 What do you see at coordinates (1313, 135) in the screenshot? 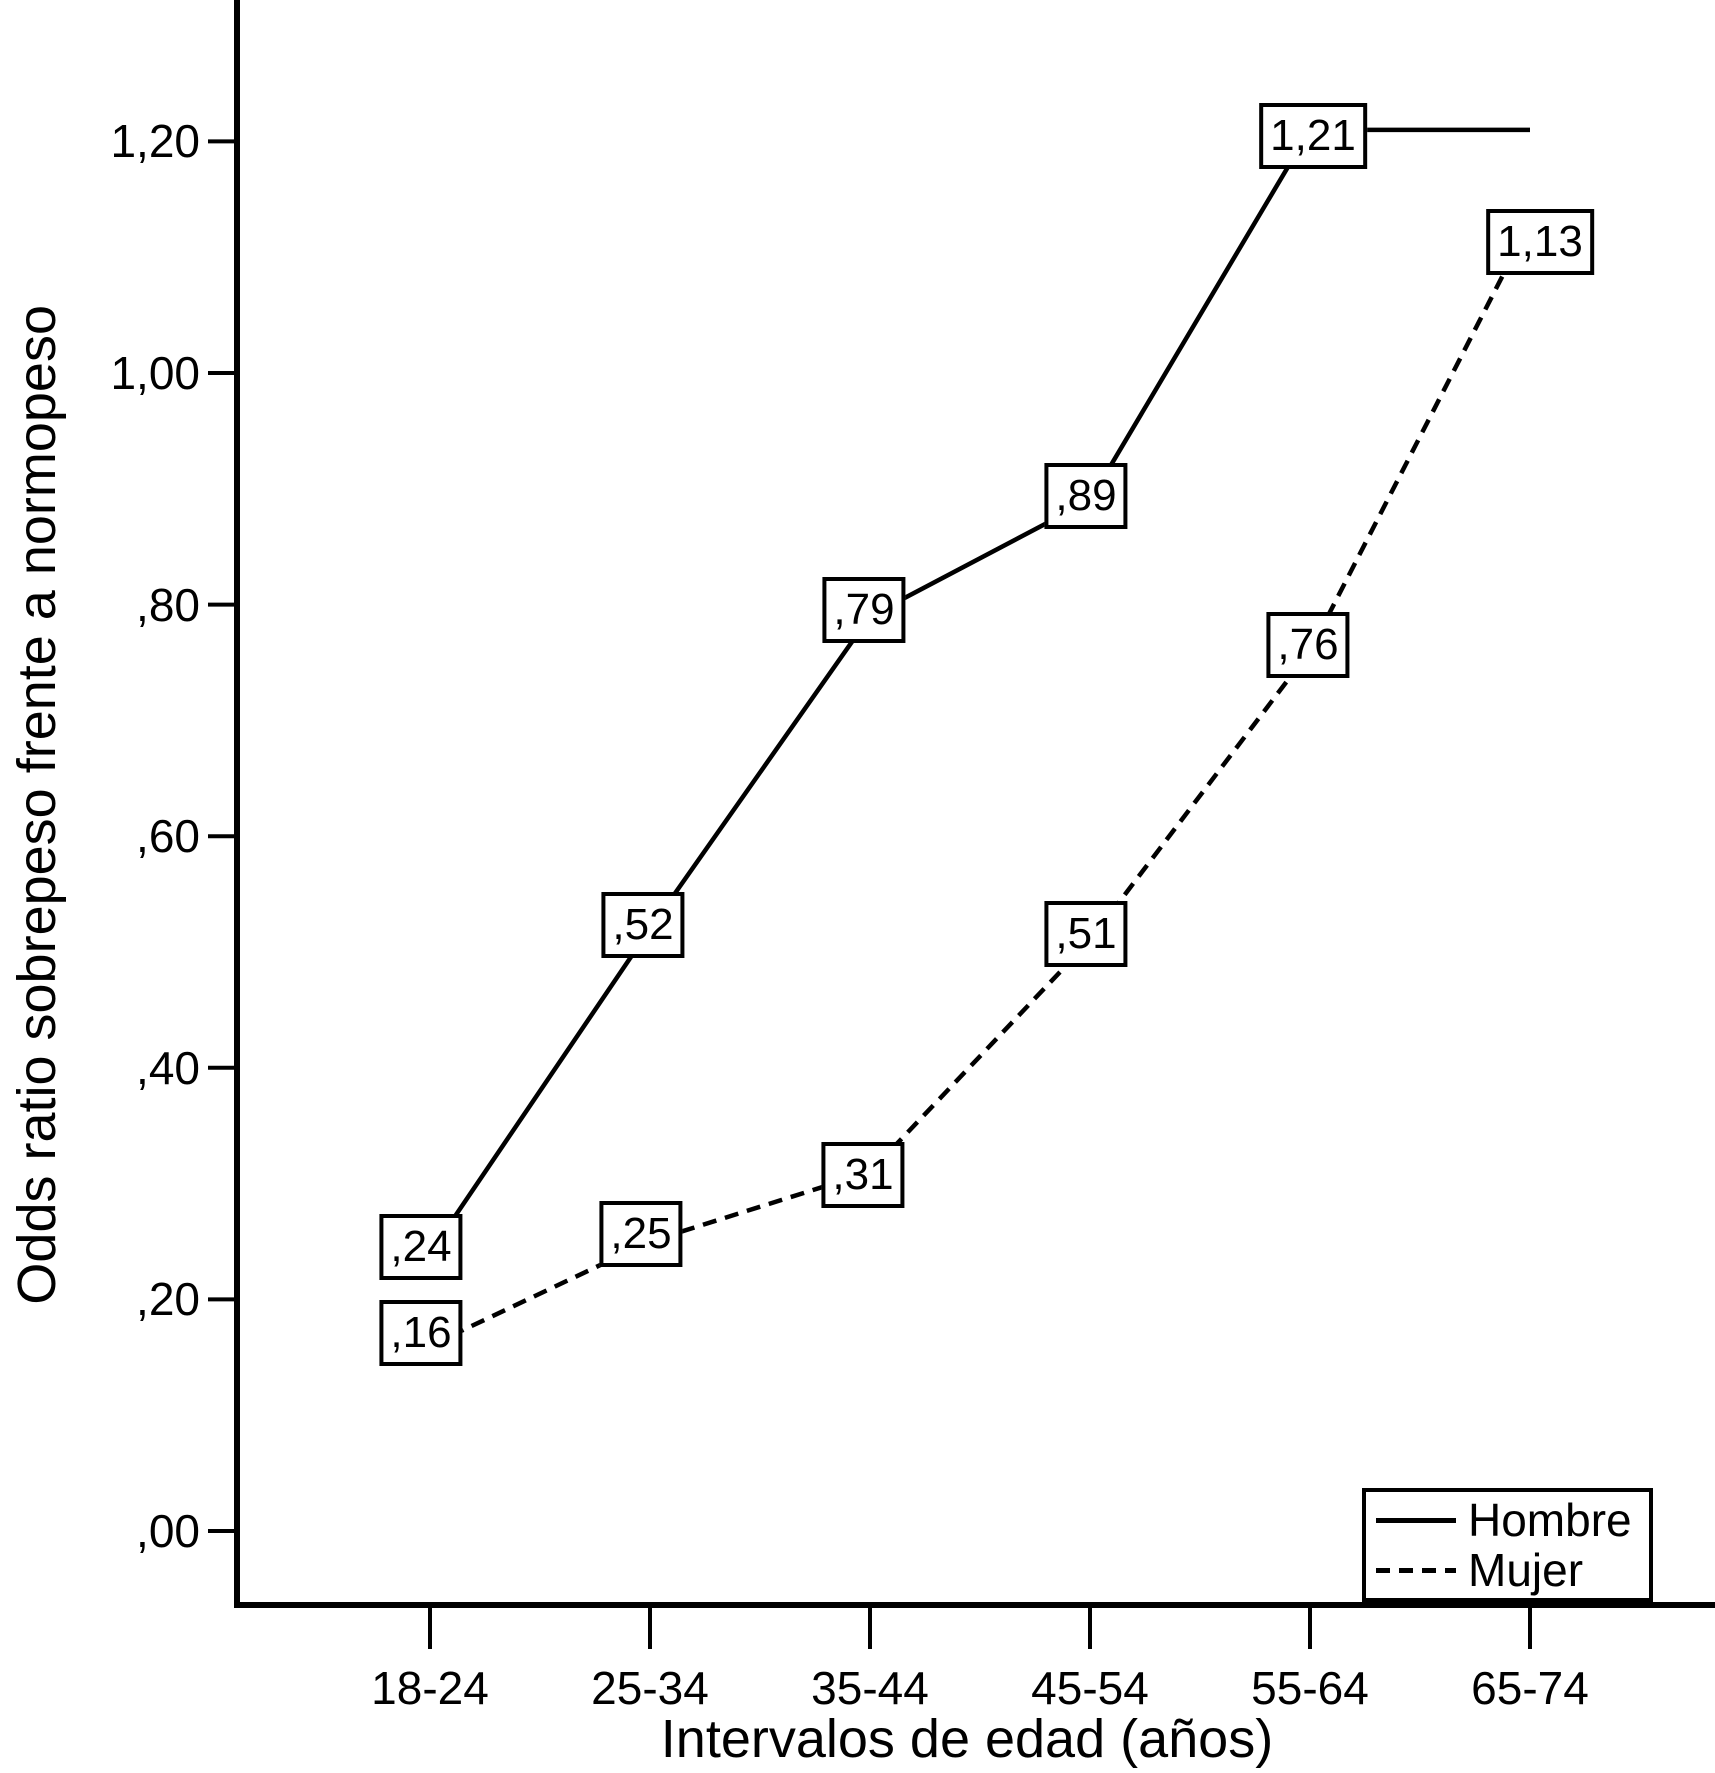
I see `data-label-hombre: 1,21` at bounding box center [1313, 135].